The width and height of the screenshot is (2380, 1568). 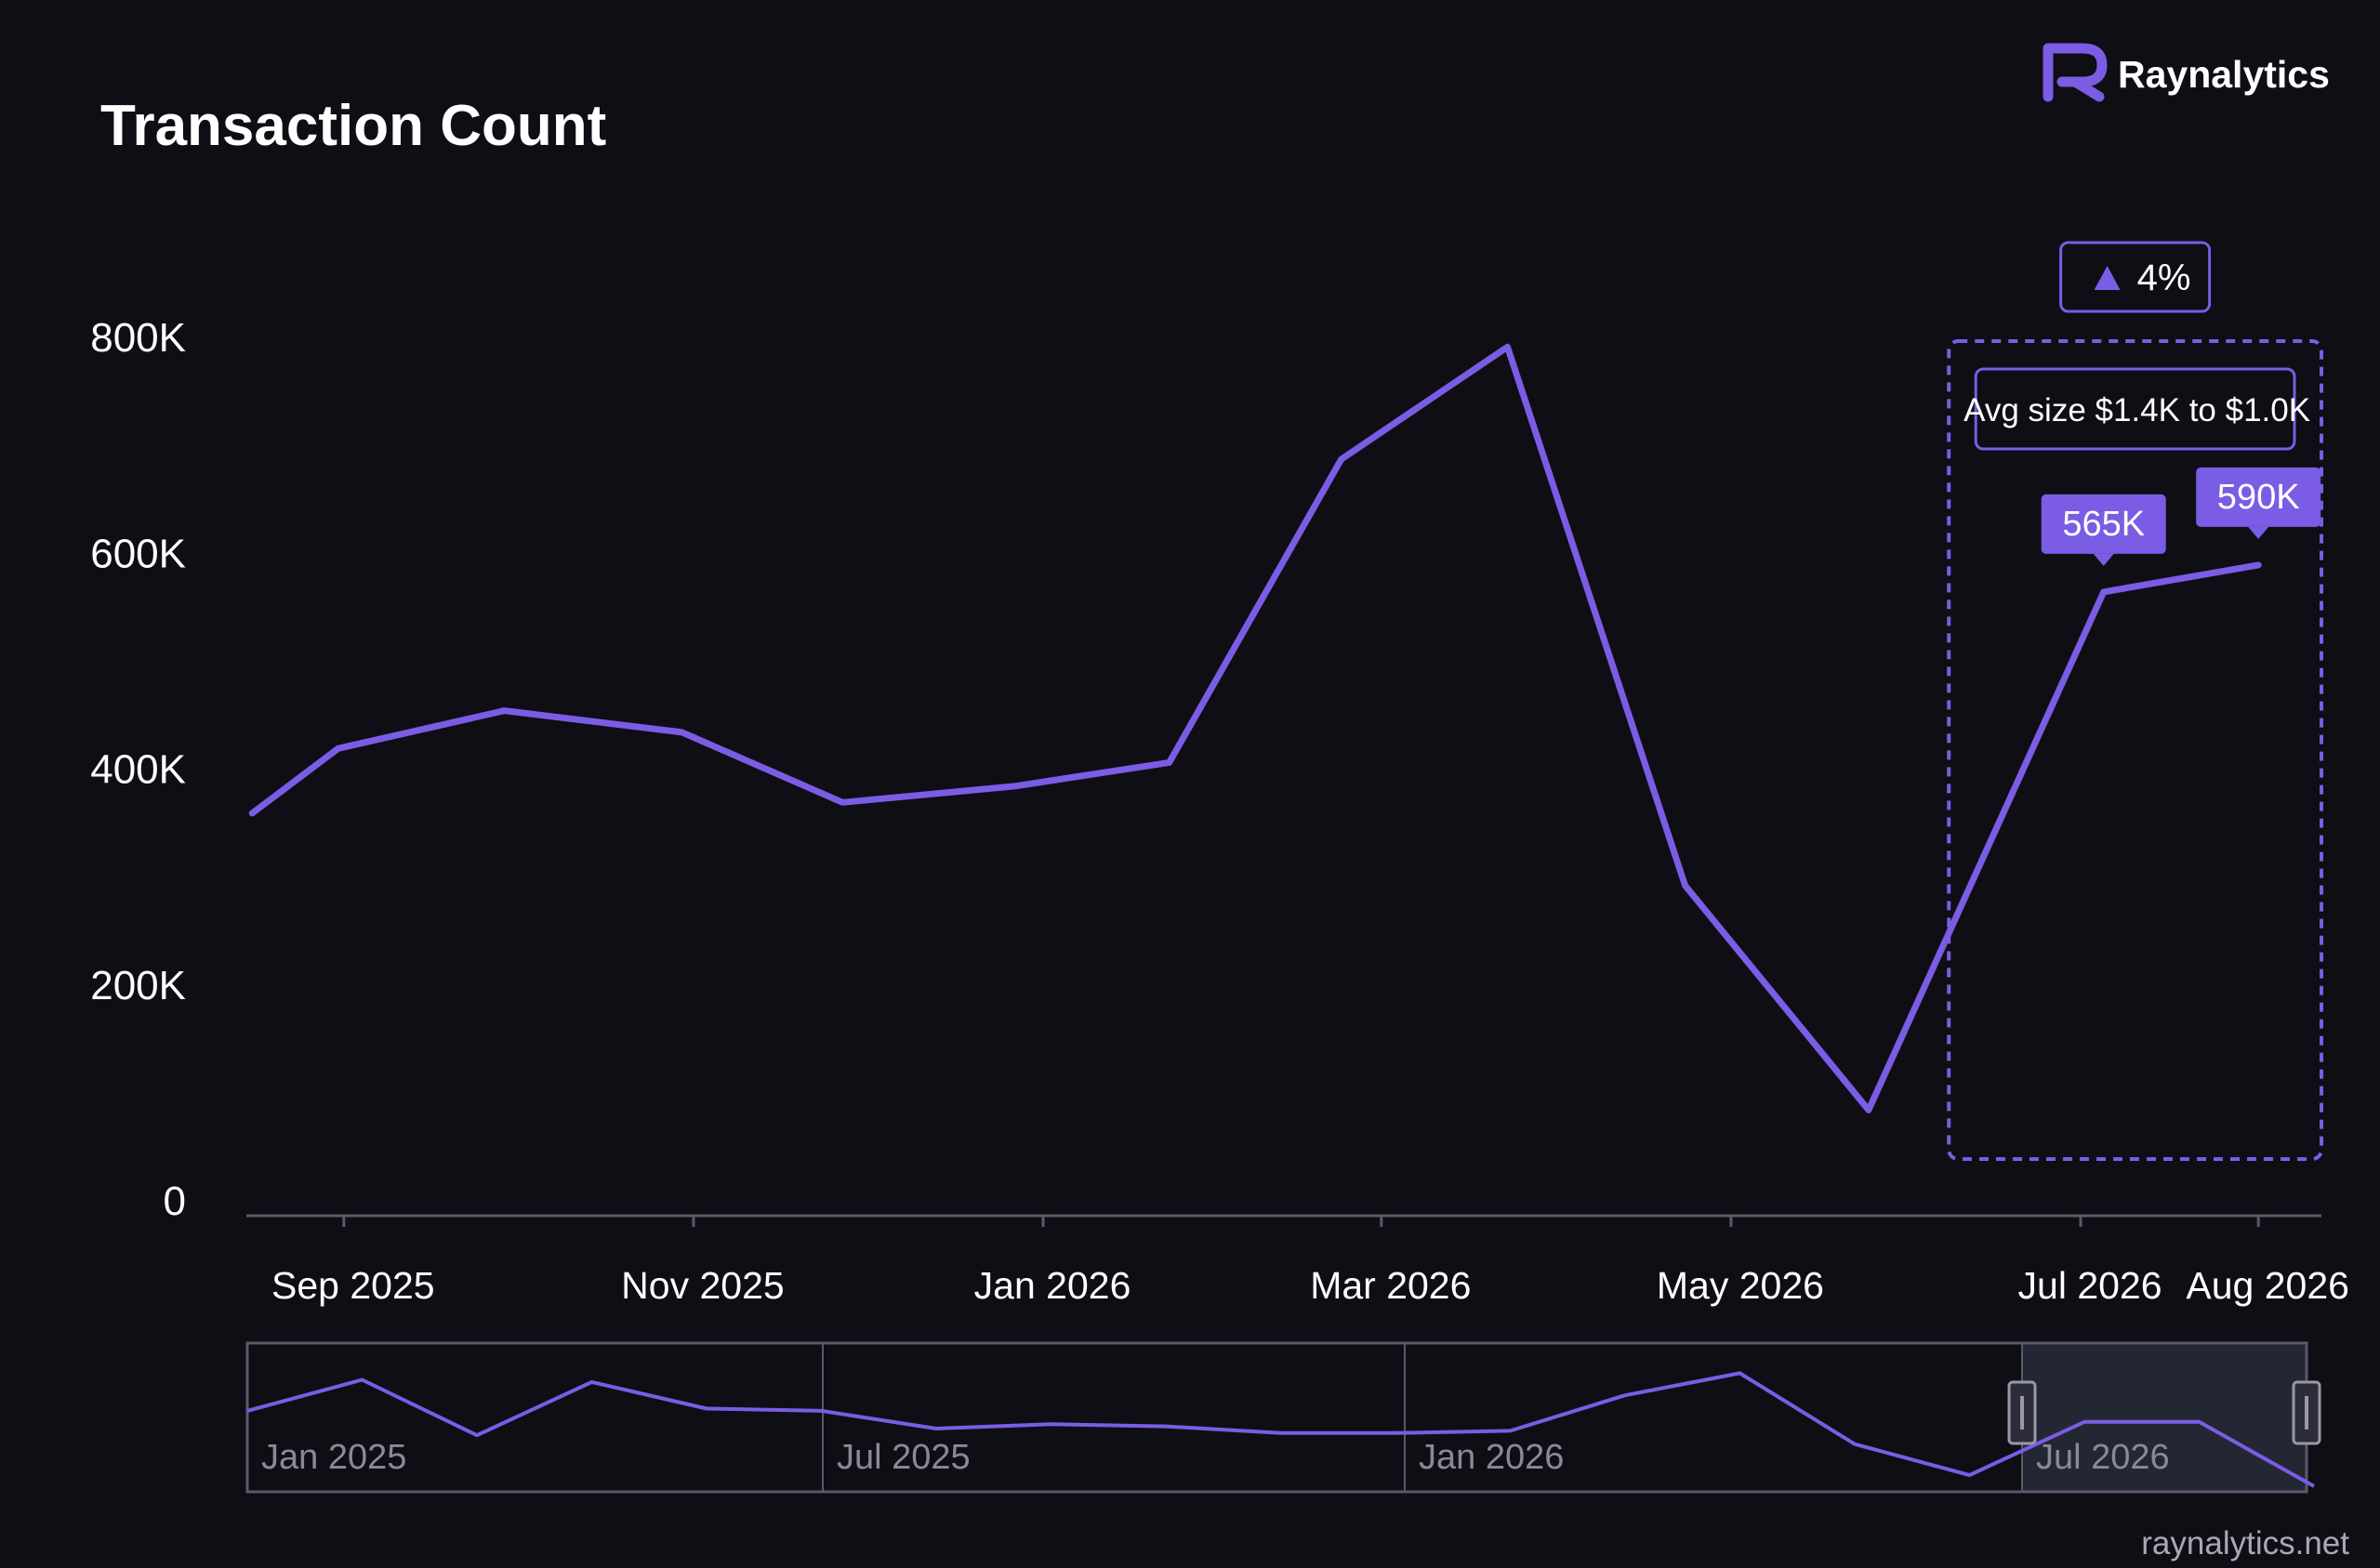 I want to click on annotations: 4% Avg size $1.4K to $1.0K 565K 590K, so click(x=2142, y=404).